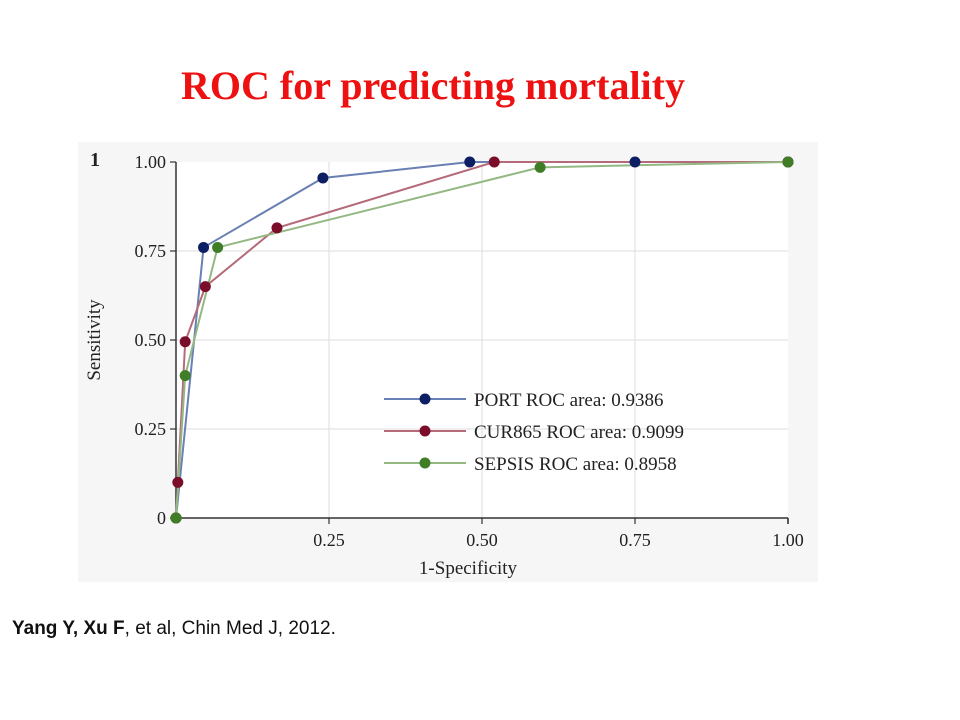 This screenshot has height=720, width=960. What do you see at coordinates (788, 540) in the screenshot?
I see `x-tick-label: 1.00` at bounding box center [788, 540].